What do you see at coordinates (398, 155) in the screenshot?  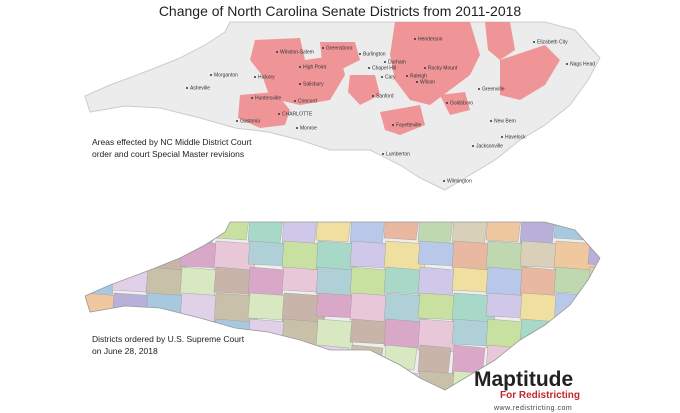 I see `city-label: Lumberton` at bounding box center [398, 155].